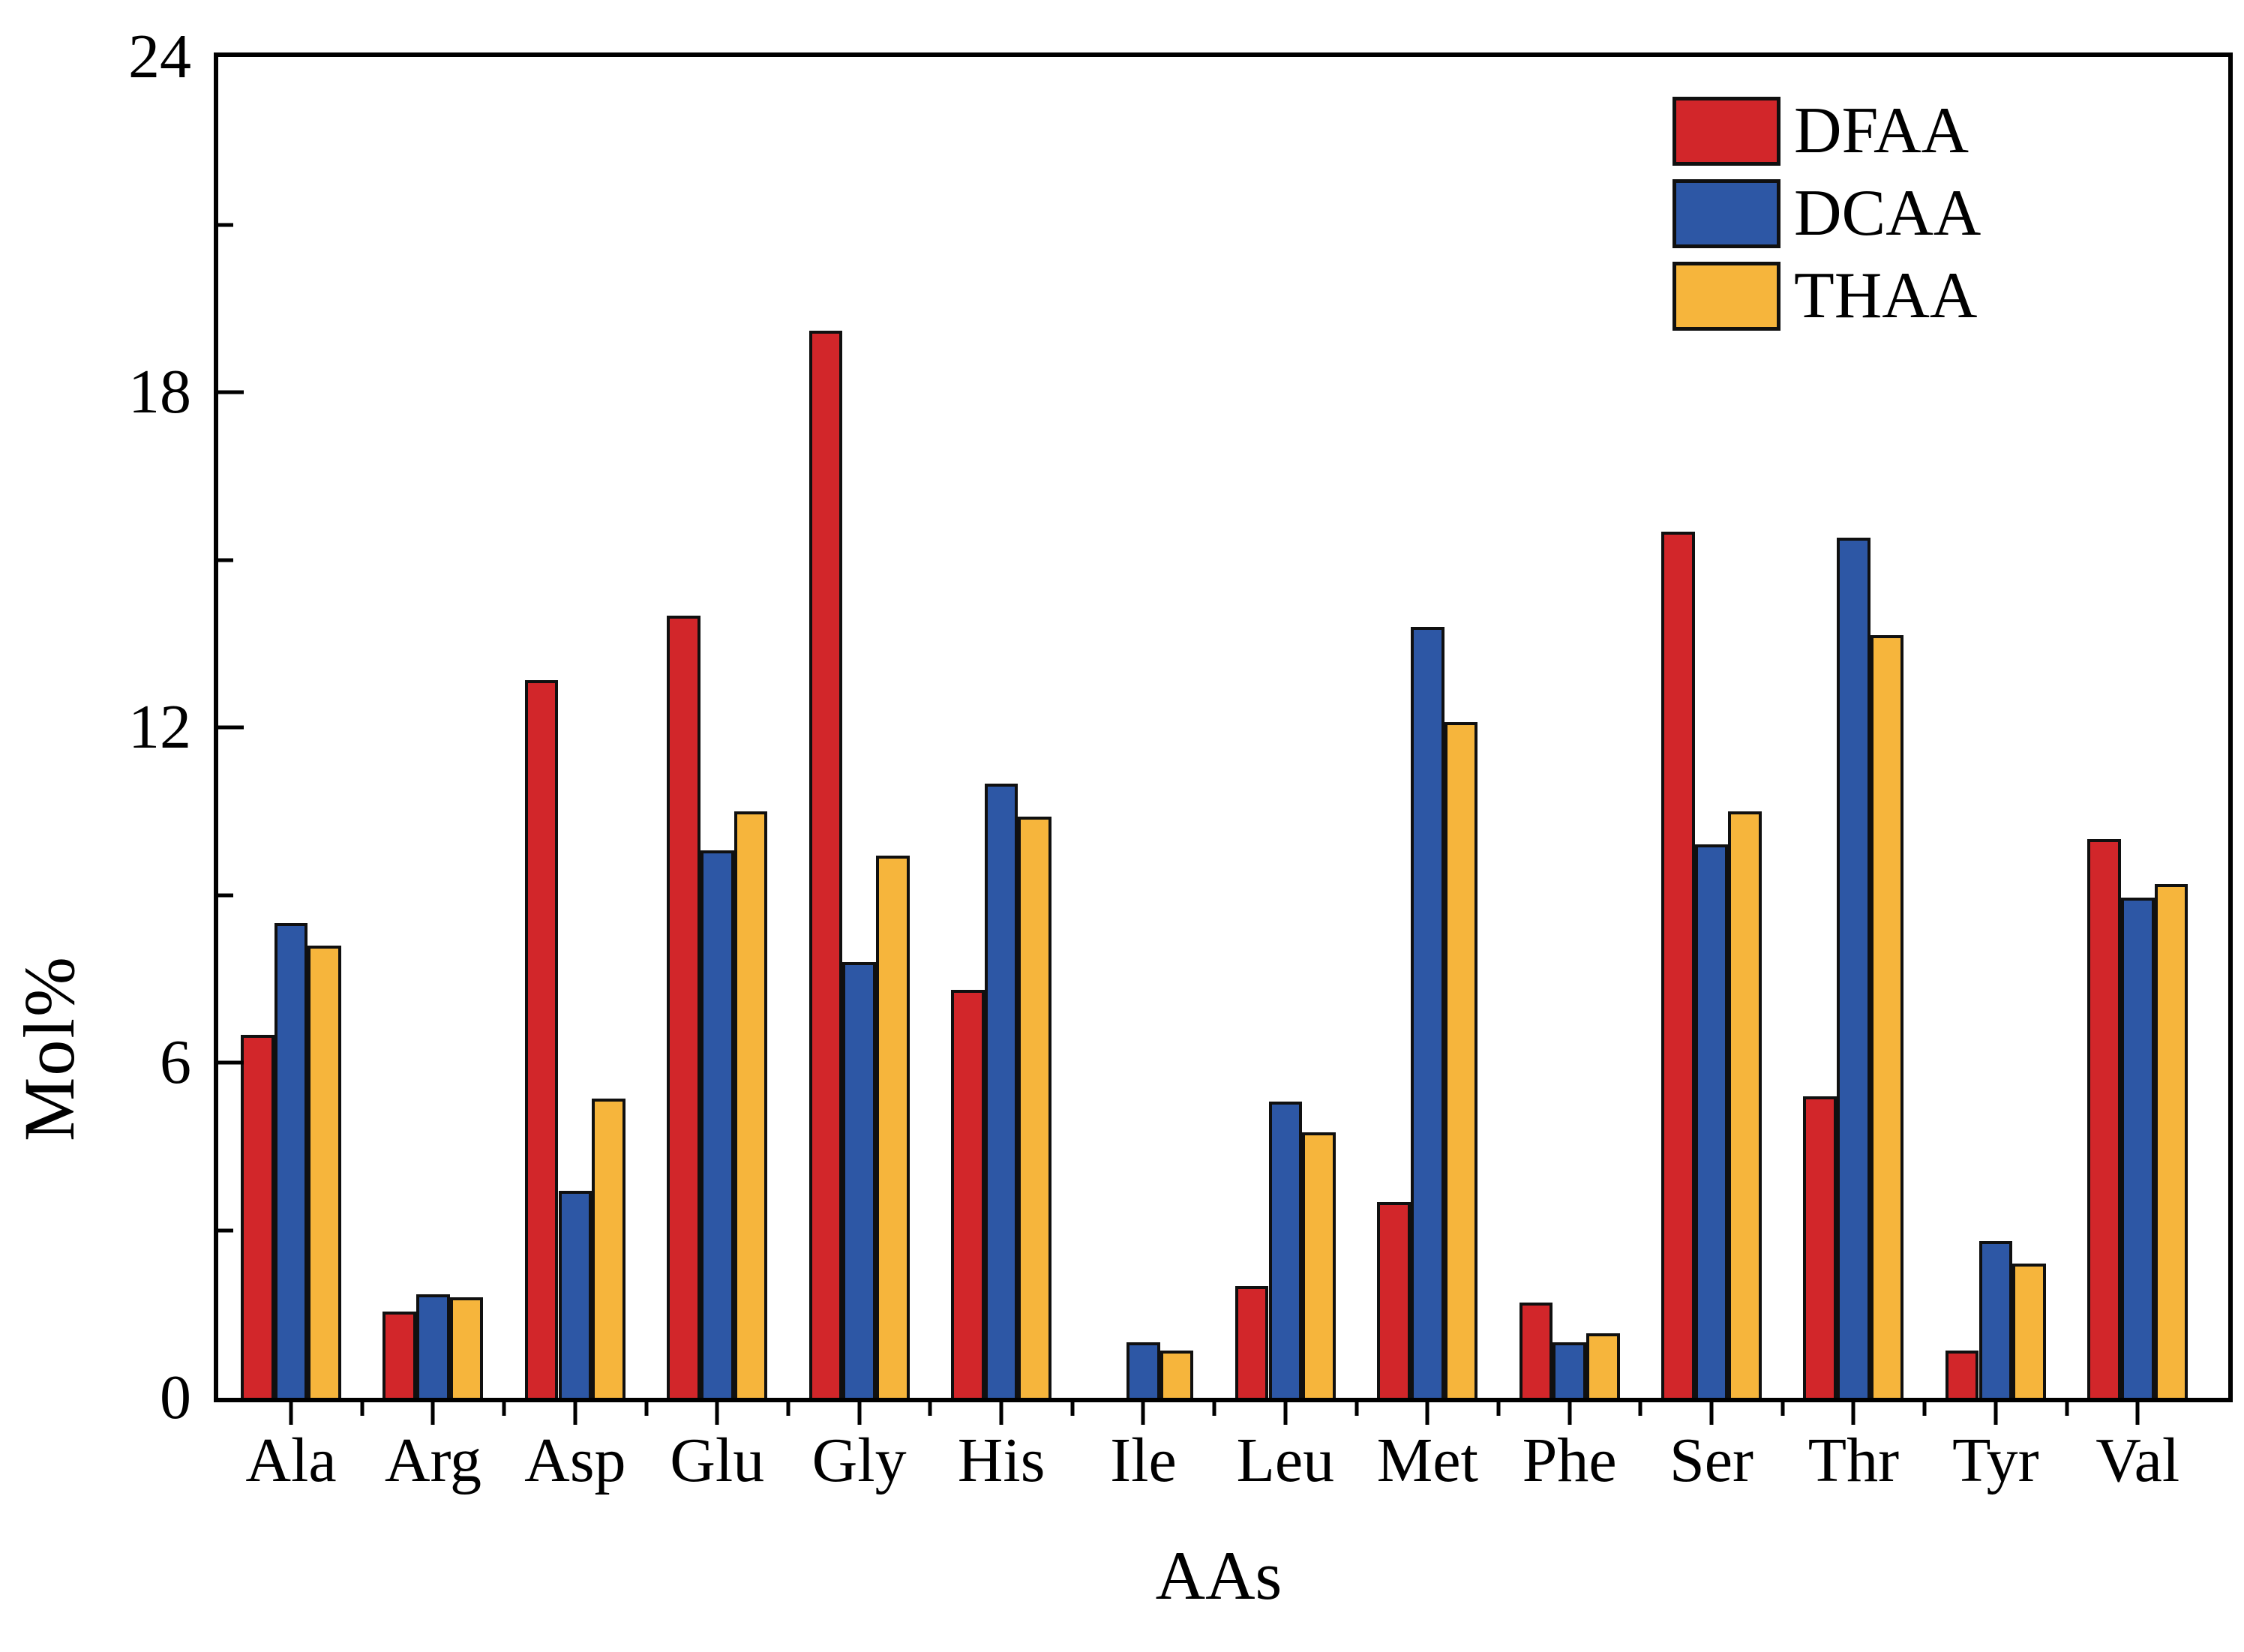 Image resolution: width=2244 pixels, height=1652 pixels. What do you see at coordinates (1177, 1374) in the screenshot?
I see `bar-thaa-ile` at bounding box center [1177, 1374].